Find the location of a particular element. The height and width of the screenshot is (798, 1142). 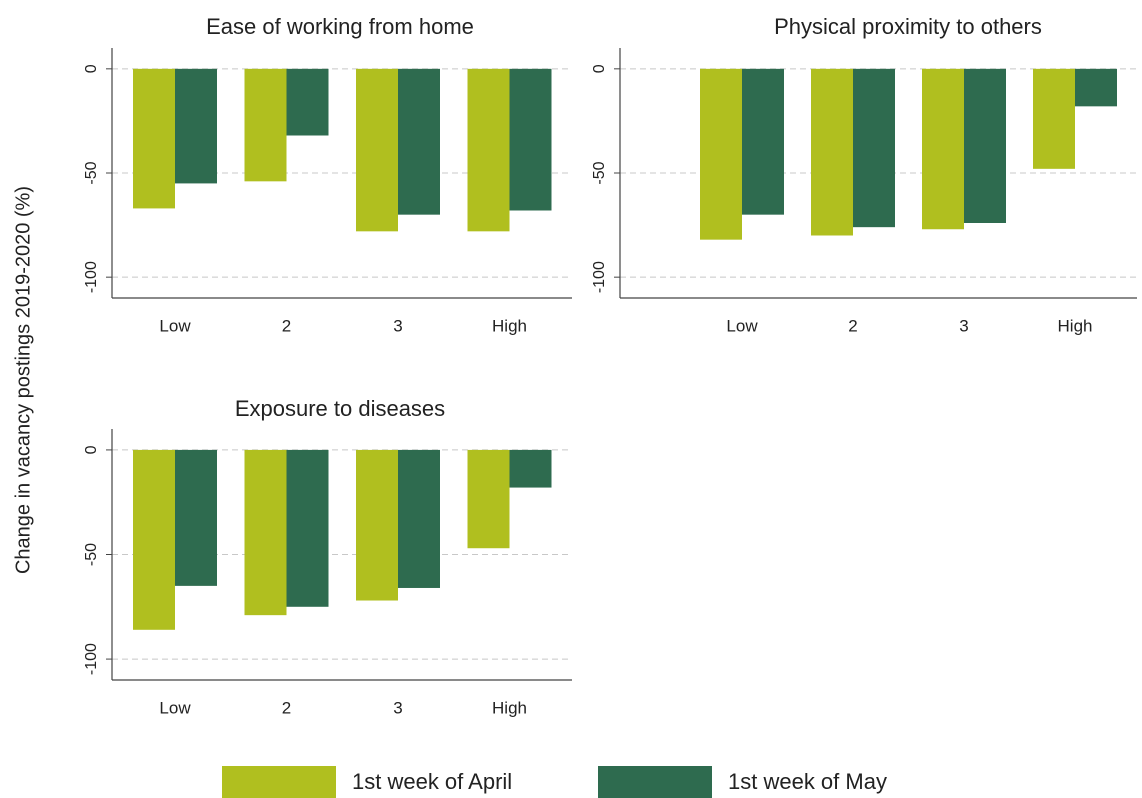

chart-title: Exposure to diseases is located at coordinates (340, 408).